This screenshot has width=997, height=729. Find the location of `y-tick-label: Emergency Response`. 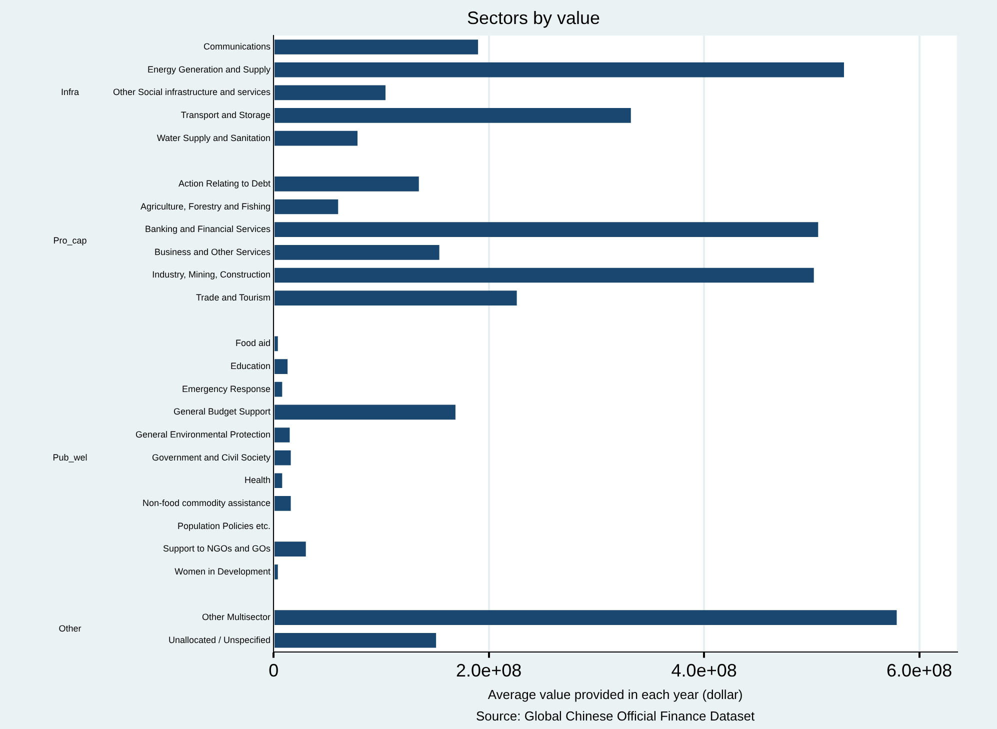

y-tick-label: Emergency Response is located at coordinates (226, 389).